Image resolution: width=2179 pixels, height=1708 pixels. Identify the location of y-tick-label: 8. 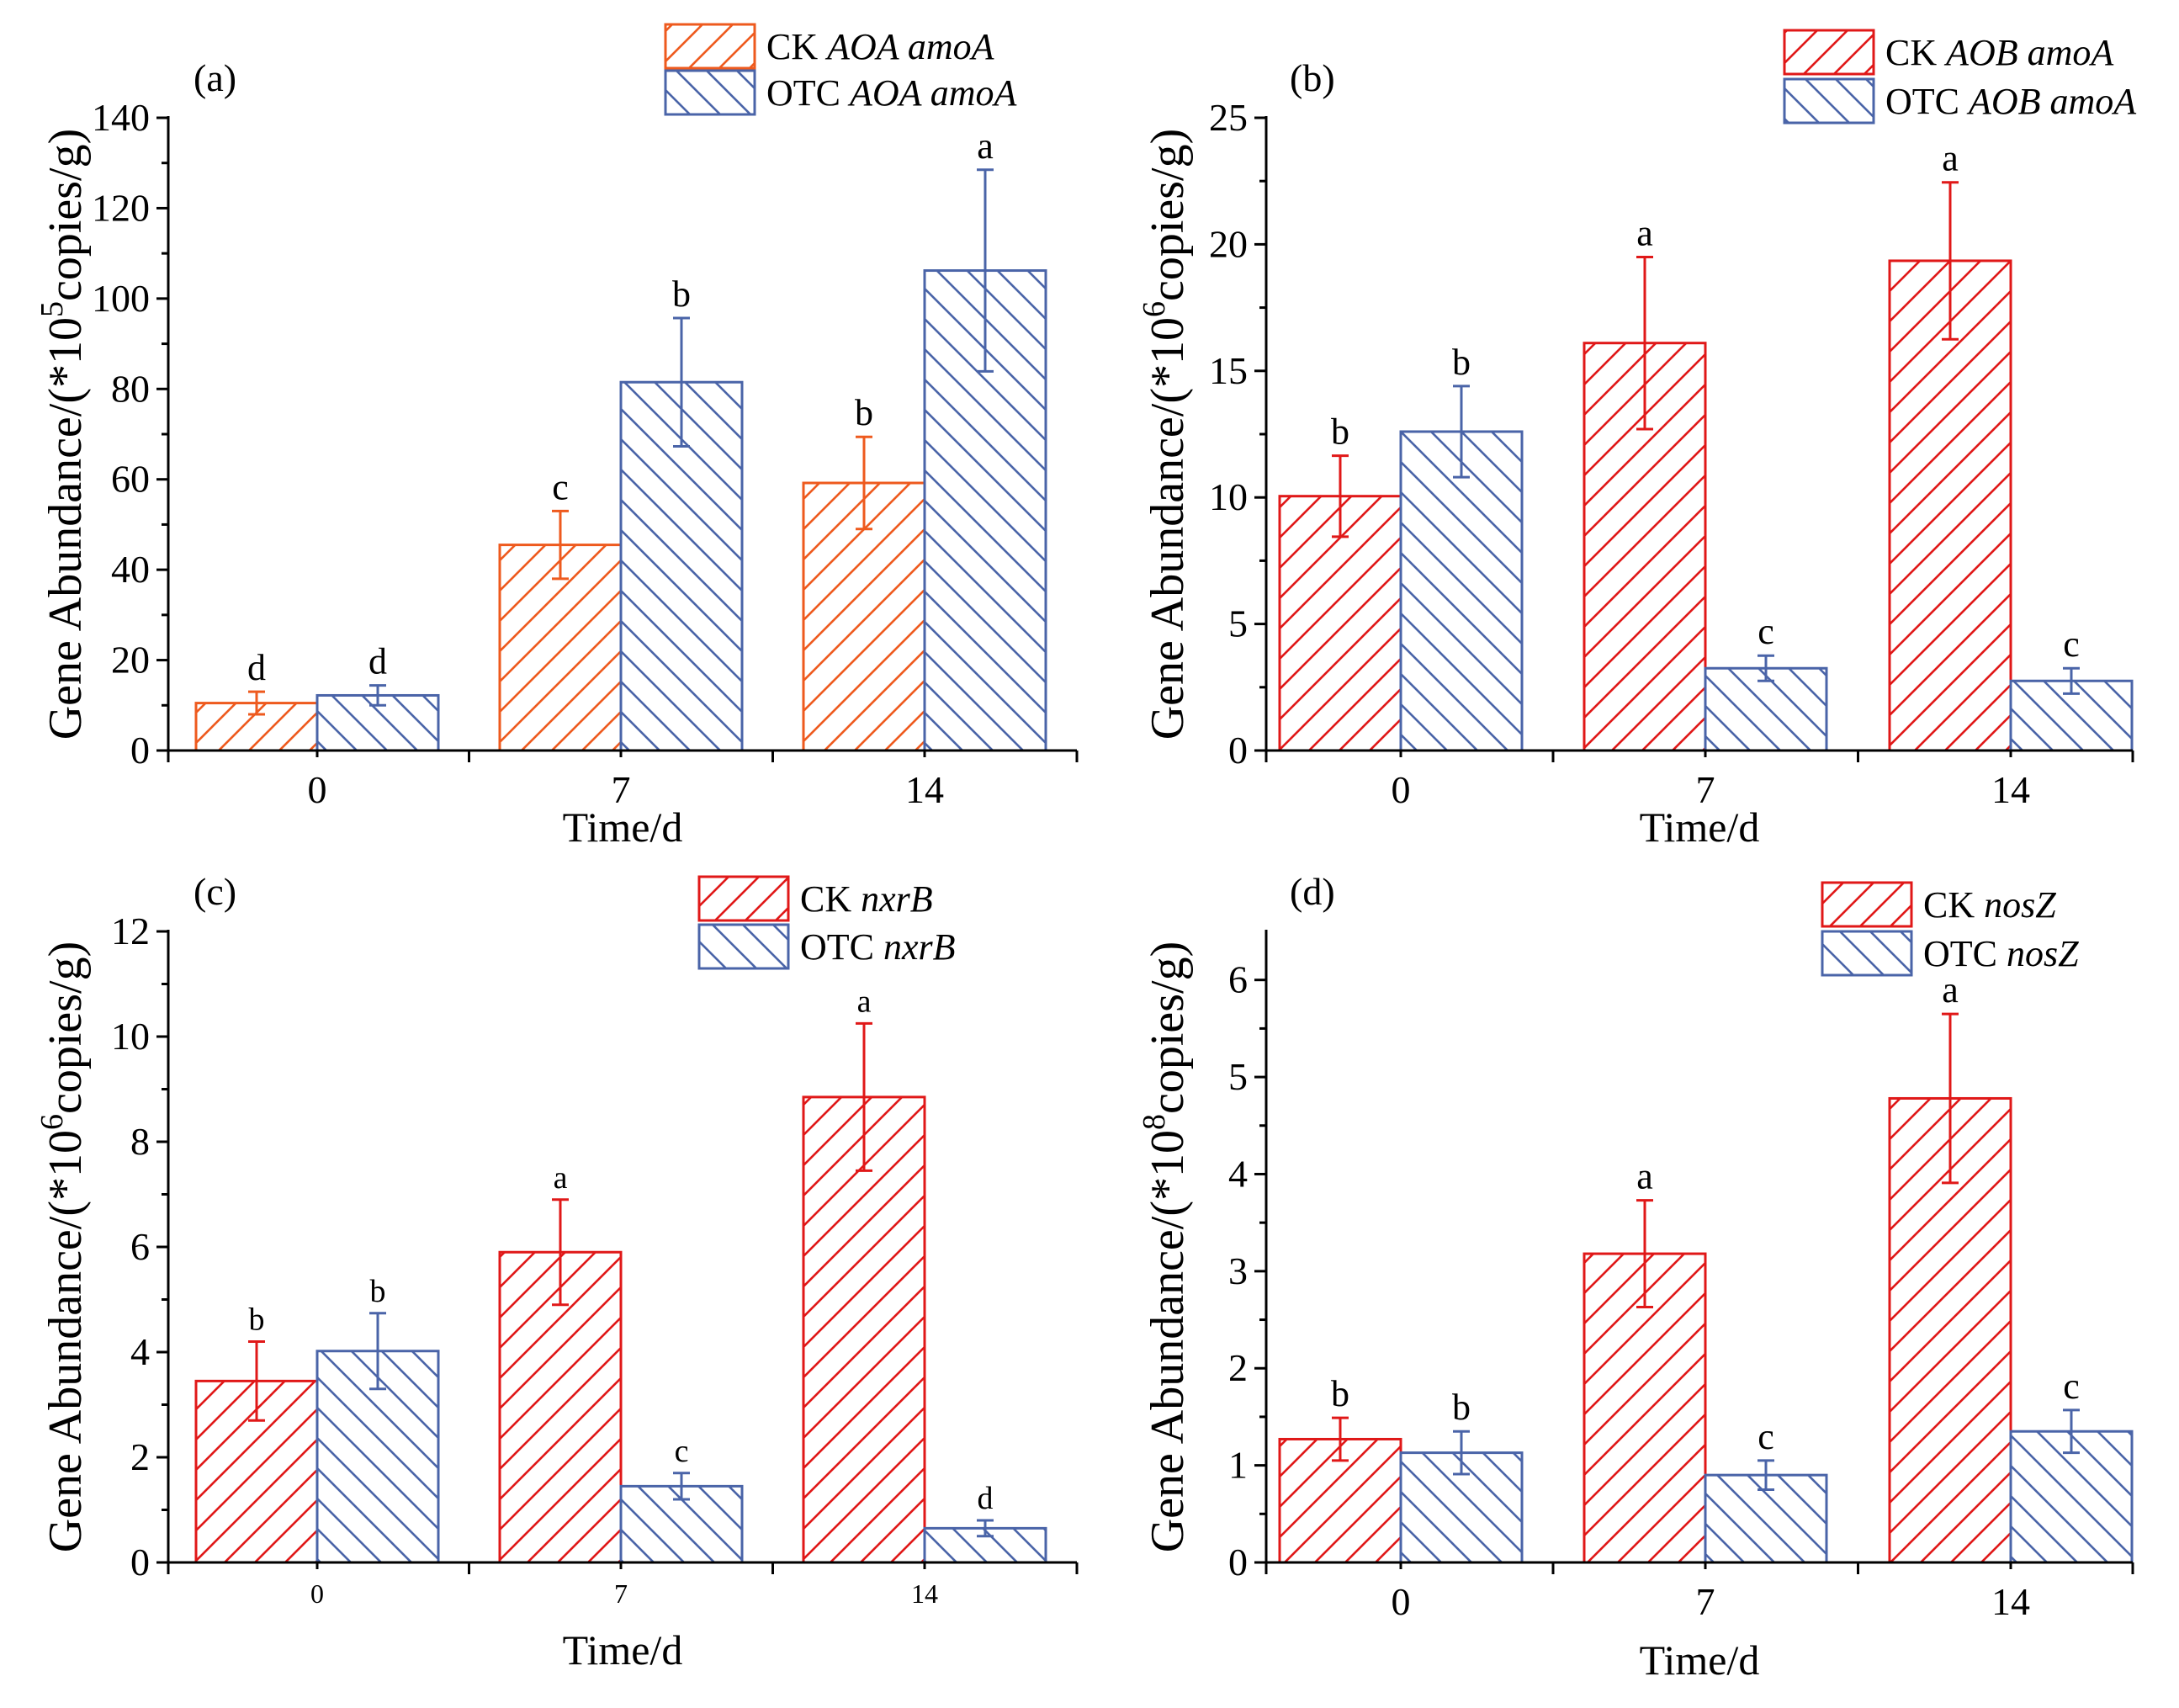
(140, 1142).